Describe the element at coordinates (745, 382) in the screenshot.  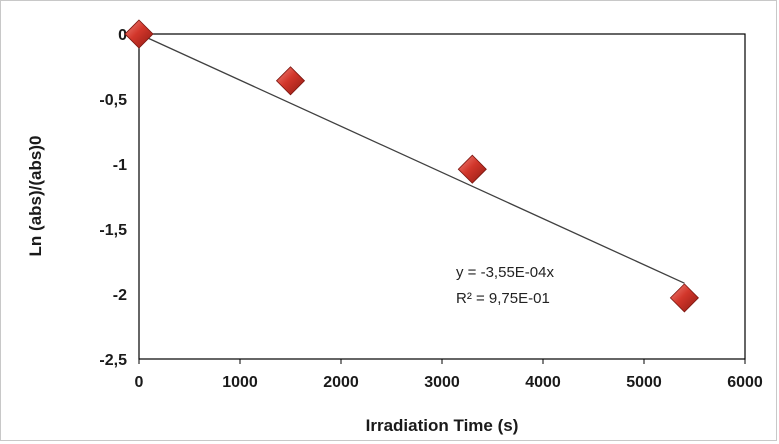
I see `x-tick-label: 6000` at that location.